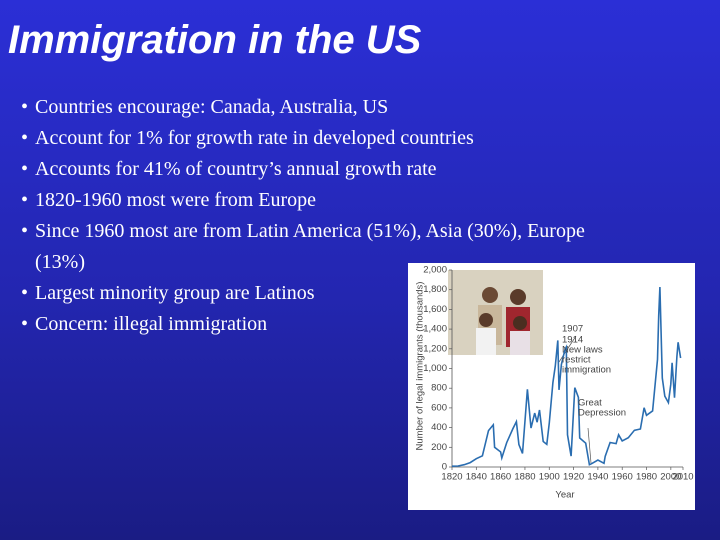 The height and width of the screenshot is (540, 720). Describe the element at coordinates (564, 495) in the screenshot. I see `x-axis-label: Year` at that location.